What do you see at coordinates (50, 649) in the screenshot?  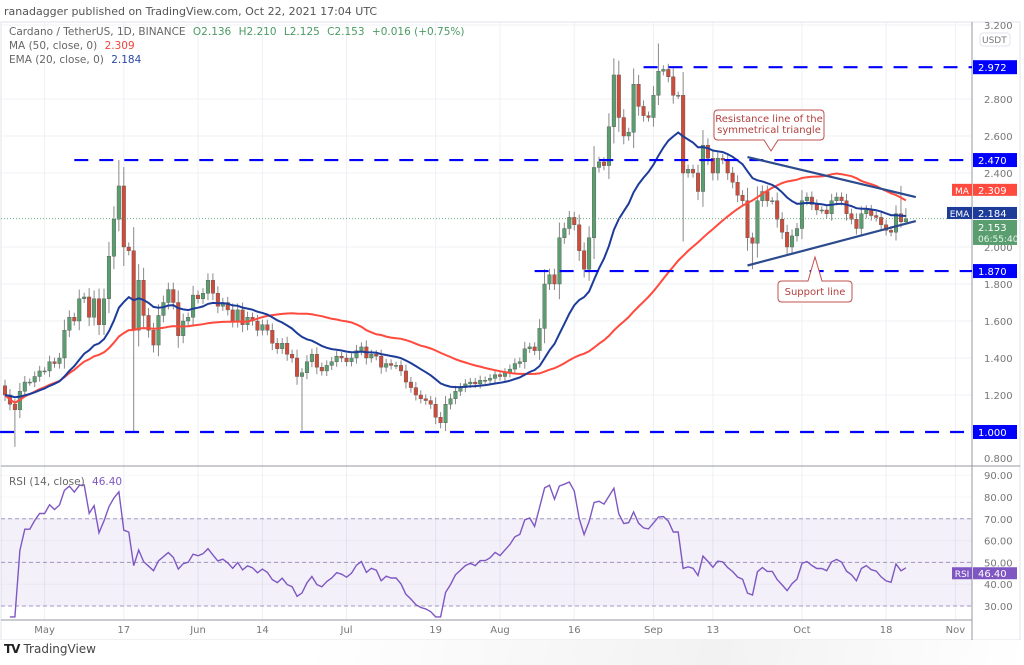 I see `footer-brand: 𝗧𝗩 TradingView` at bounding box center [50, 649].